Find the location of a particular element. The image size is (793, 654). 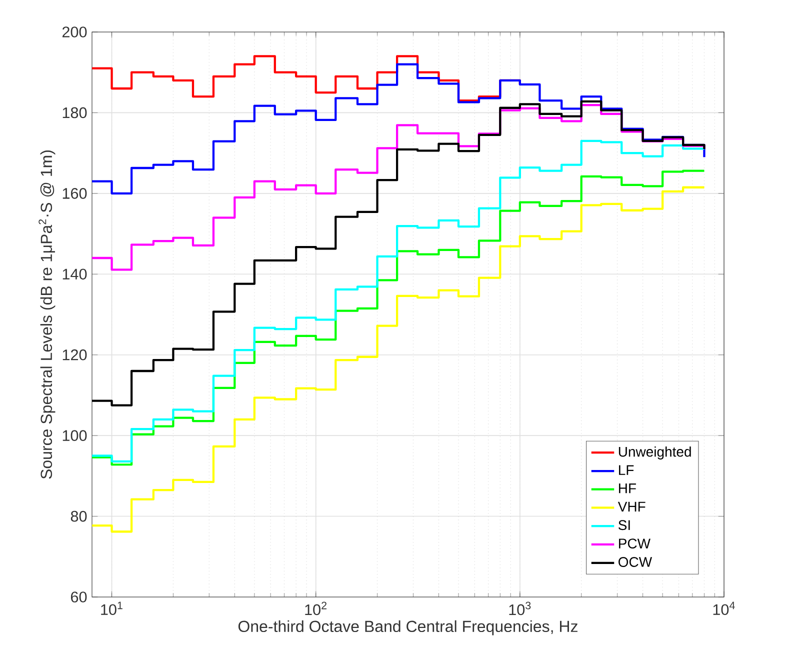

x-axis-title: One-third Octave Band Central Frequencies, Hz is located at coordinates (408, 628).